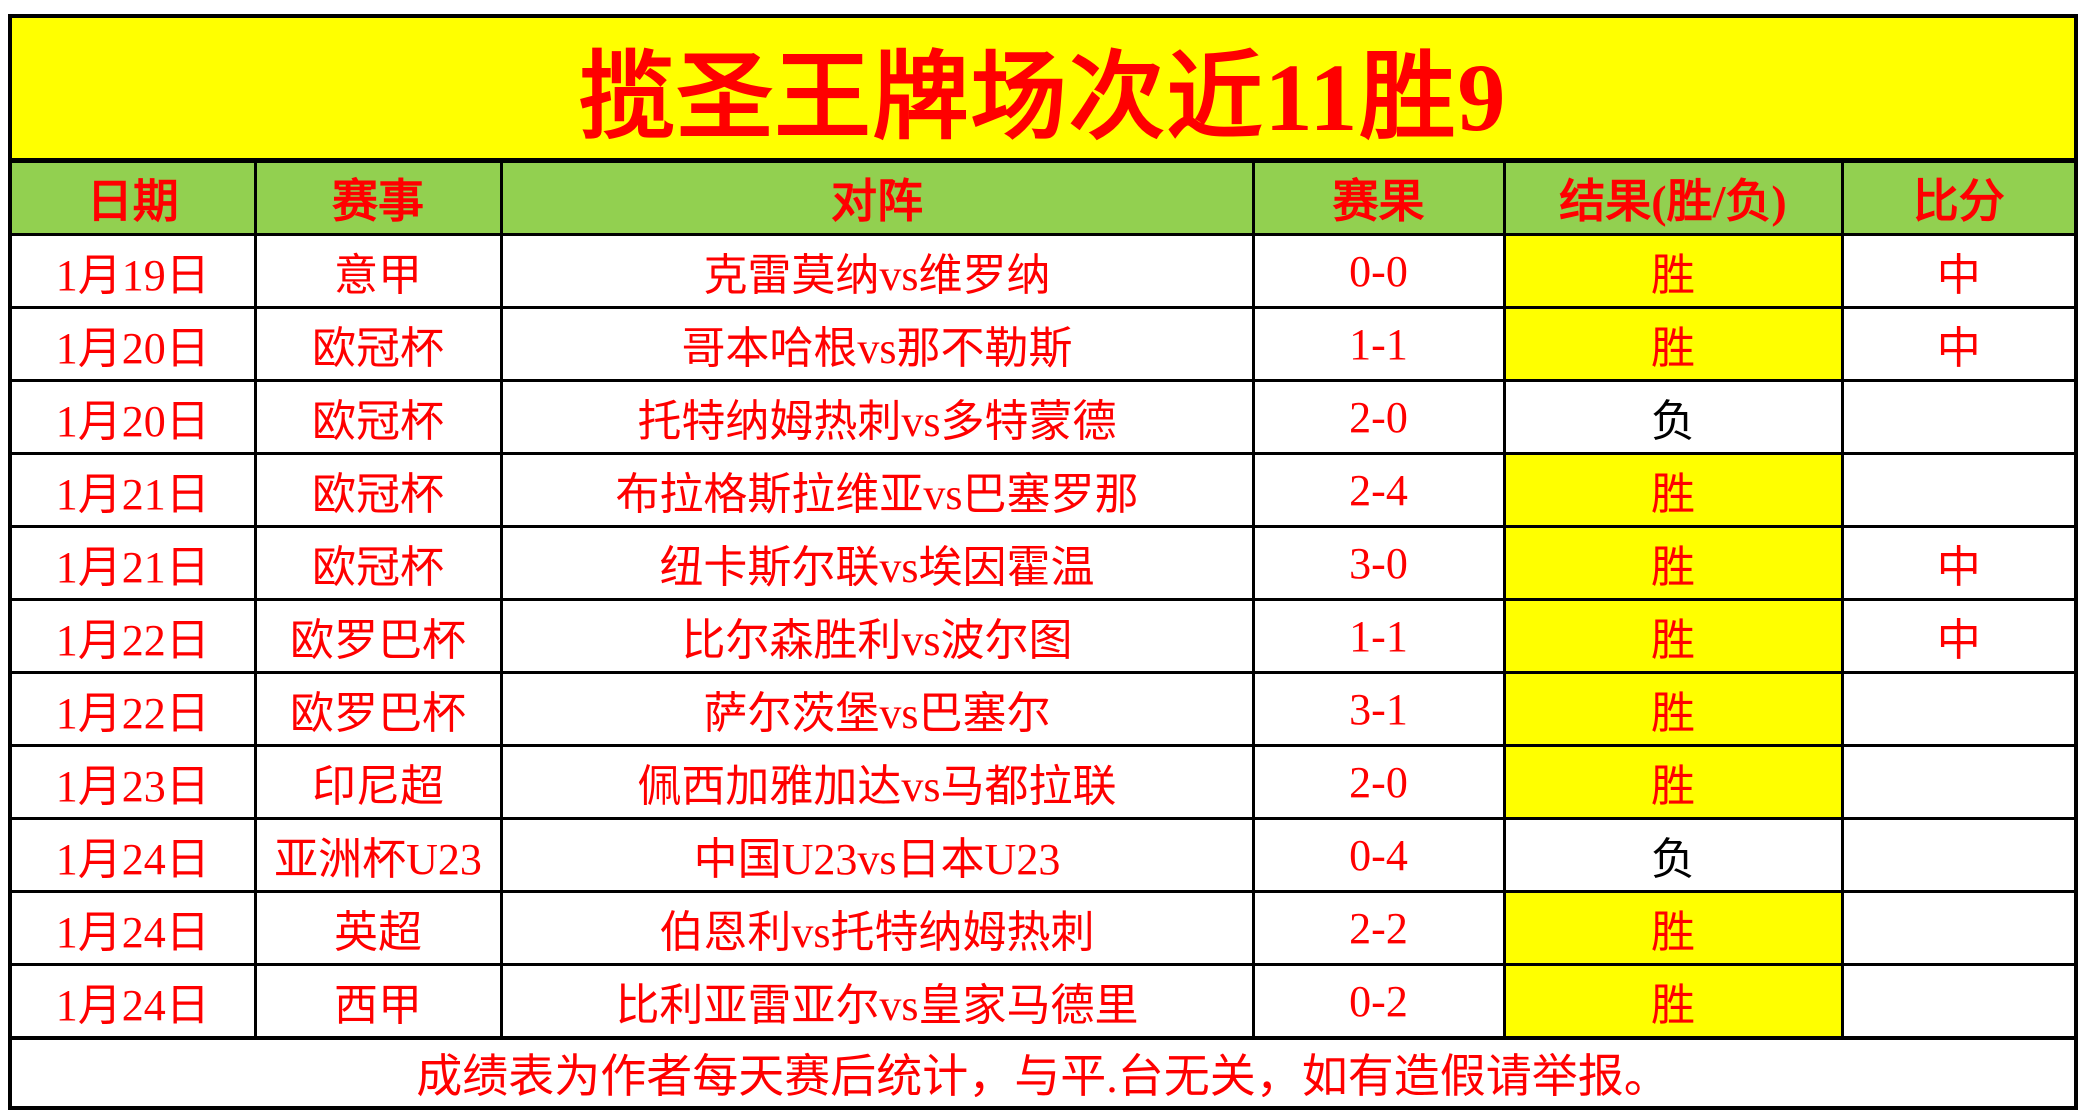  What do you see at coordinates (132, 782) in the screenshot?
I see `date-cell: 1月23日` at bounding box center [132, 782].